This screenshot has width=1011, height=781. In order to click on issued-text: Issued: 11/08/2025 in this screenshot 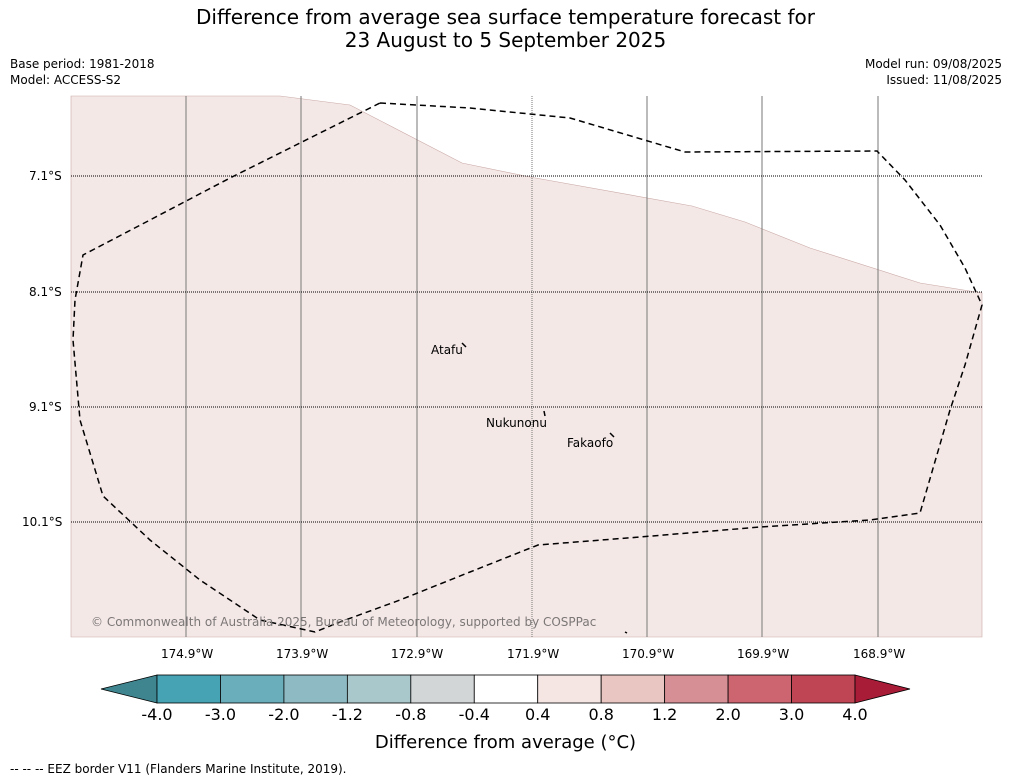, I will do `click(944, 80)`.